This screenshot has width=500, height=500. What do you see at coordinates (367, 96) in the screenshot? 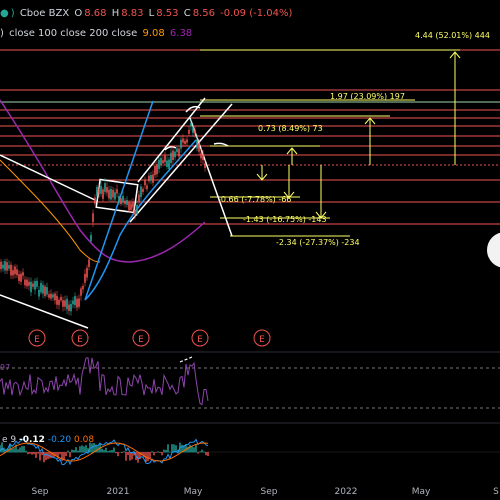
I see `target-label: 1.97 (23.09%) 197` at bounding box center [367, 96].